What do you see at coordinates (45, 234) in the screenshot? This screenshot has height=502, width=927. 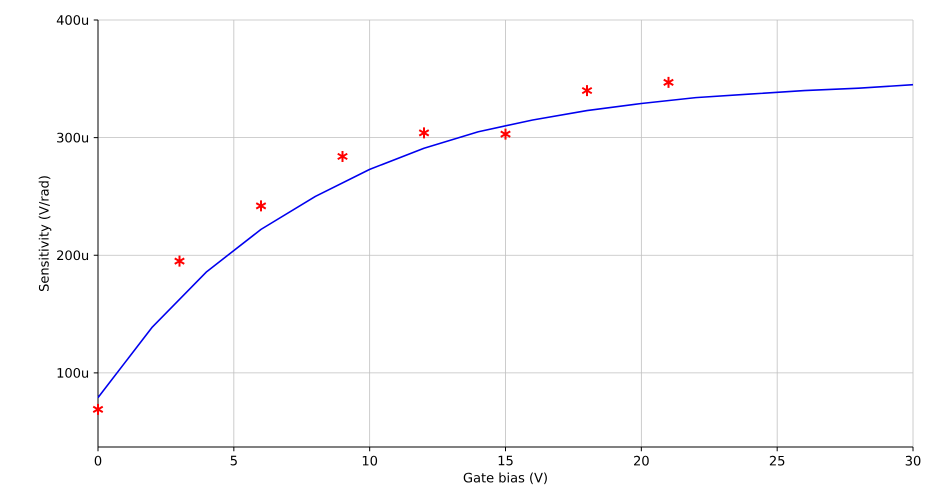 I see `y-axis-title: Sensitivity (V/rad)` at bounding box center [45, 234].